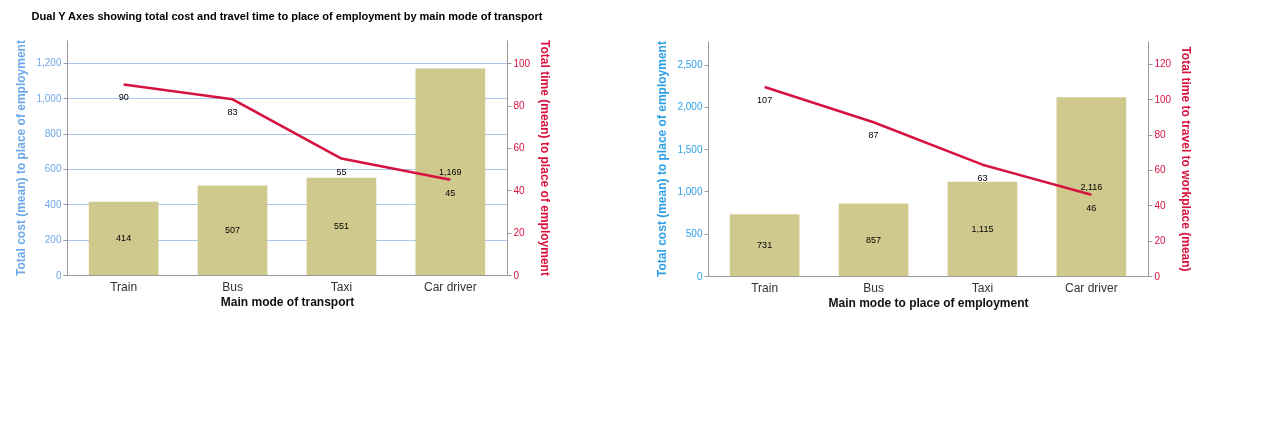 The width and height of the screenshot is (1287, 447). Describe the element at coordinates (545, 158) in the screenshot. I see `y2-axis-title: Total time (mean) to place of employment` at that location.